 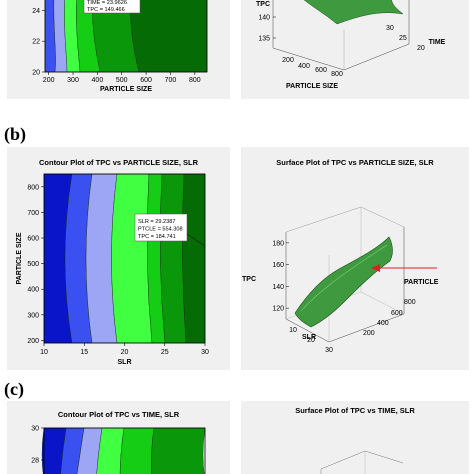 What do you see at coordinates (125, 352) in the screenshot?
I see `x-tick-label-b-20: 20` at bounding box center [125, 352].